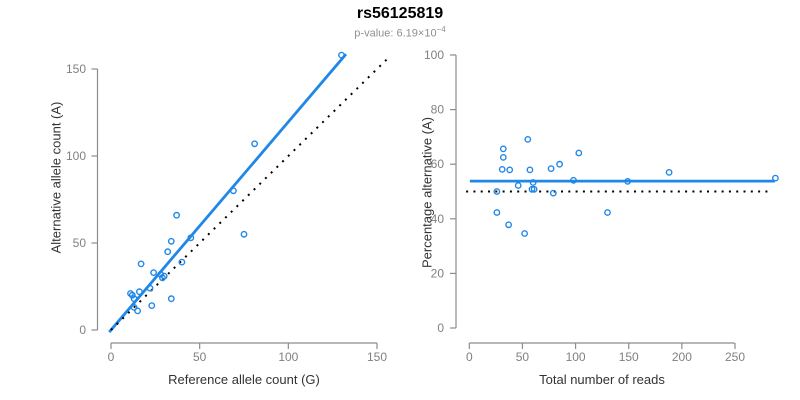  Describe the element at coordinates (80, 243) in the screenshot. I see `y-tick-label: 50` at that location.